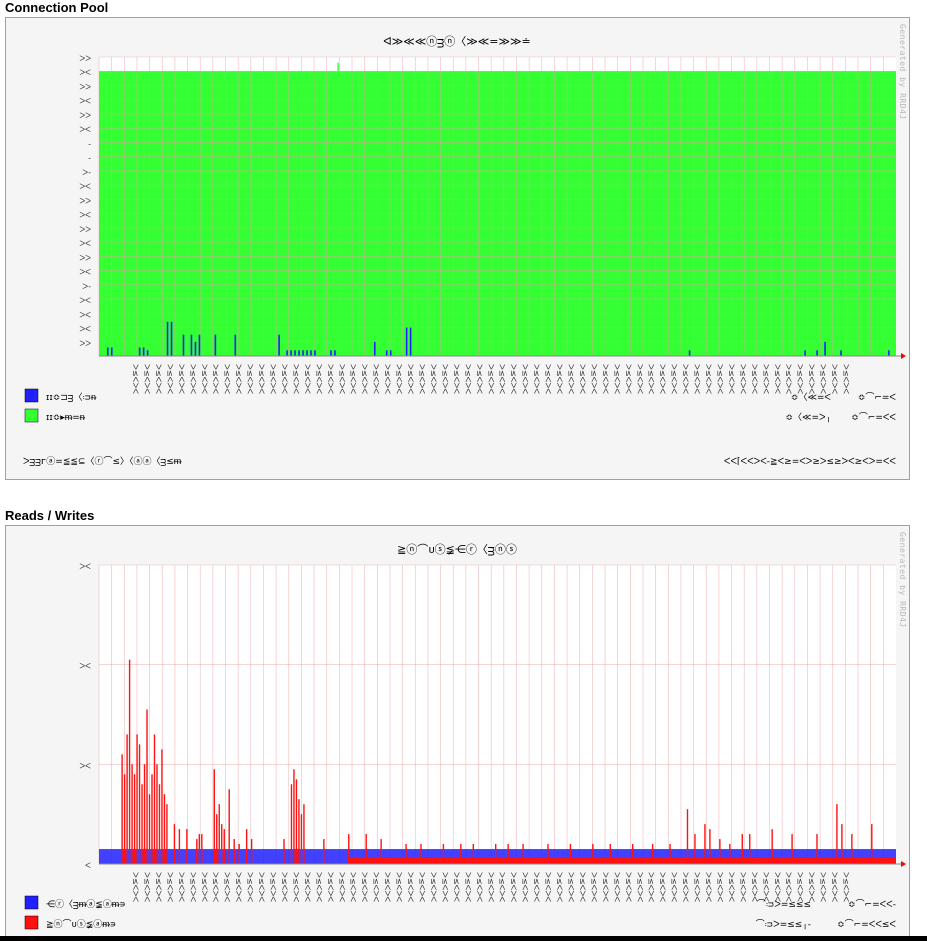 Image resolution: width=927 pixels, height=941 pixels. What do you see at coordinates (742, 379) in the screenshot?
I see `x-tick-label-1-53: ᐳ≤ᐸᐳᐸ` at bounding box center [742, 379].